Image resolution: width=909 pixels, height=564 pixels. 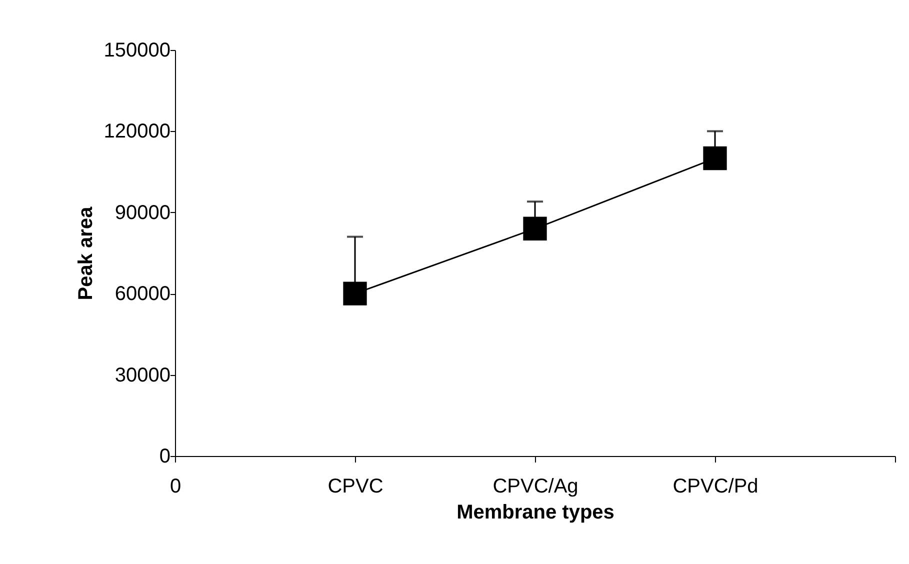 I want to click on x-tick-label: CPVC/Pd, so click(x=715, y=487).